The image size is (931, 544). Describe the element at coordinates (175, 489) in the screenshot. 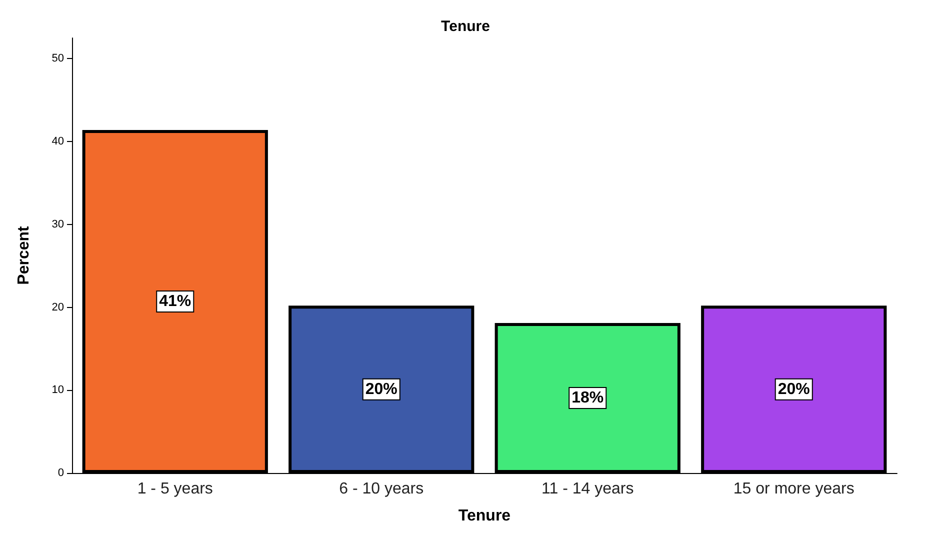

I see `x-tick-label: 1 - 5 years` at that location.